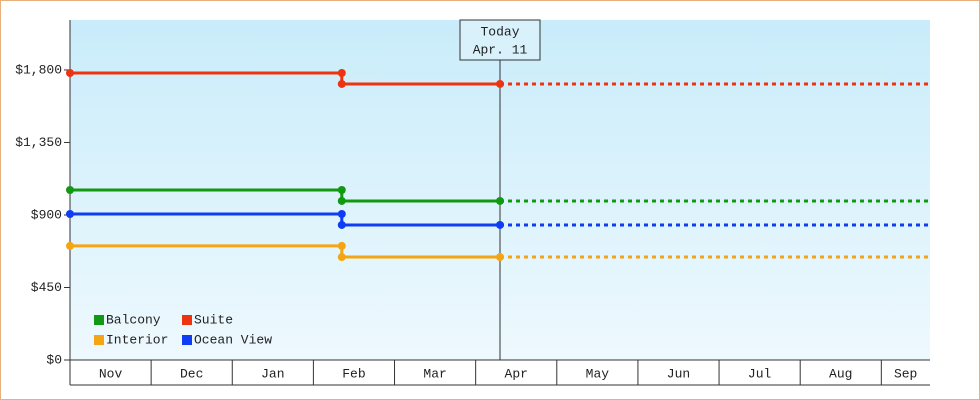 This screenshot has width=980, height=400. What do you see at coordinates (499, 31) in the screenshot?
I see `today-label: Today` at bounding box center [499, 31].